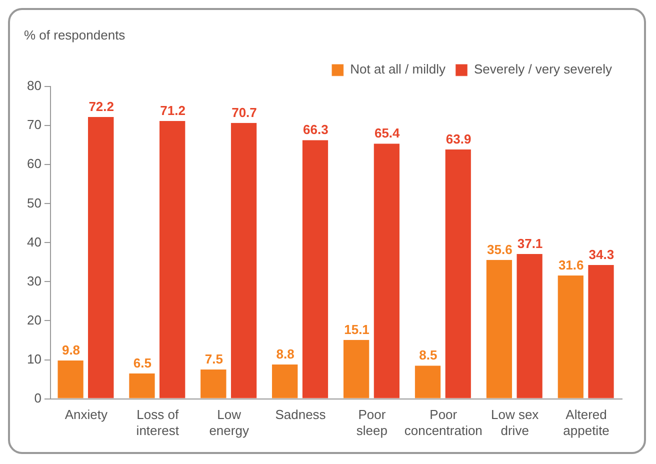 The width and height of the screenshot is (656, 464). Describe the element at coordinates (142, 363) in the screenshot. I see `data-label: 6.5` at that location.